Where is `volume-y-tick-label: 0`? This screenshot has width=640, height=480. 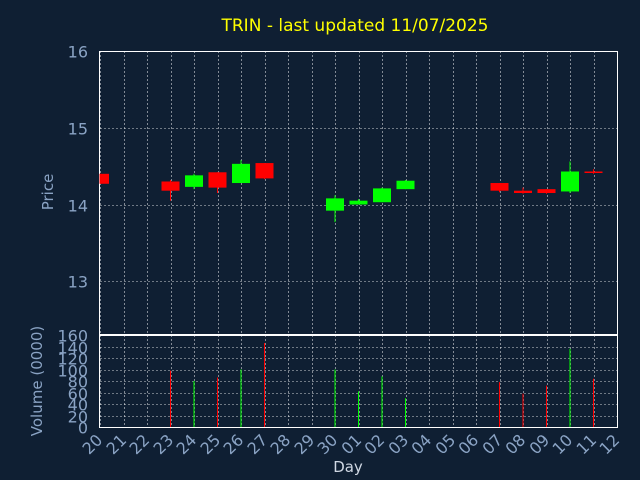 volume-y-tick-label: 0 is located at coordinates (83, 428).